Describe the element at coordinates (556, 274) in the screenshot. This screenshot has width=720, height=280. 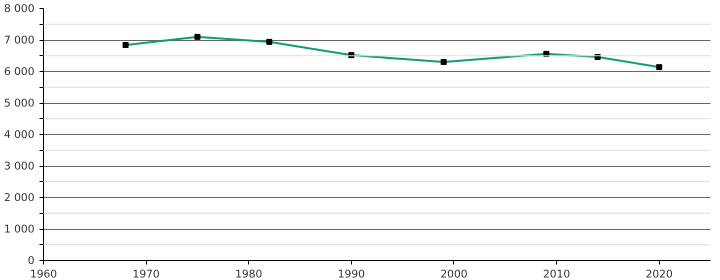
I see `x-tick-label: 2010` at that location.